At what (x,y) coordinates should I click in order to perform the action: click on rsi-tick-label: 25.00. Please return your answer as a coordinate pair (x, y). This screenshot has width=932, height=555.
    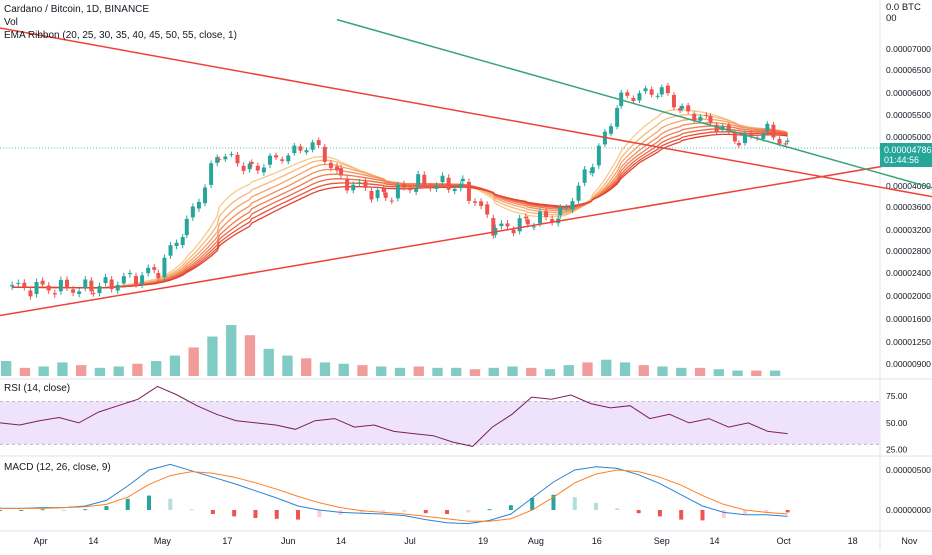
    Looking at the image, I should click on (897, 450).